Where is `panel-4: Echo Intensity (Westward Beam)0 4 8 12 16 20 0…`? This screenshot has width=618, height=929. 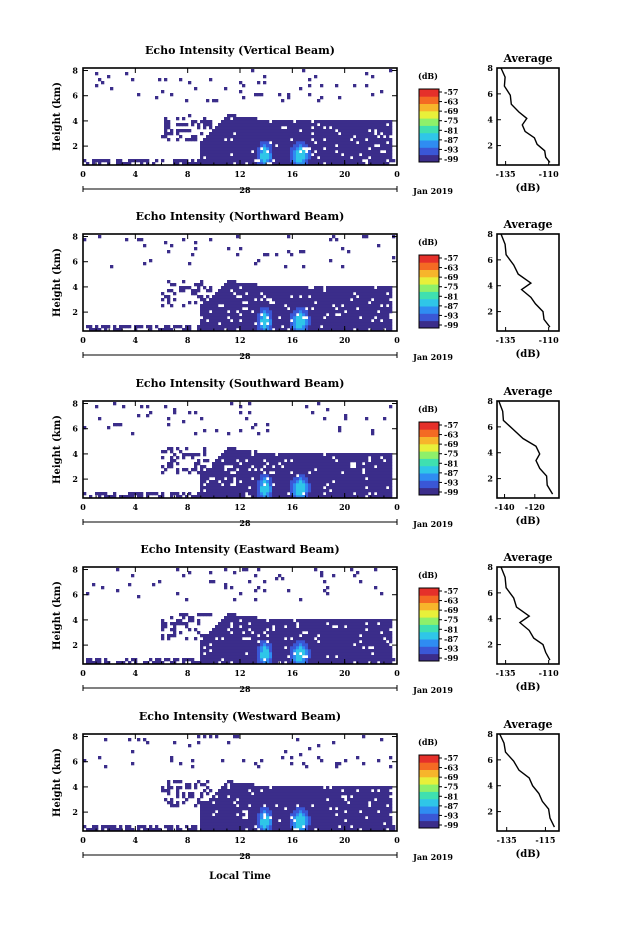 panel-4: Echo Intensity (Westward Beam)0 4 8 12 16 20 0… is located at coordinates (306, 786).